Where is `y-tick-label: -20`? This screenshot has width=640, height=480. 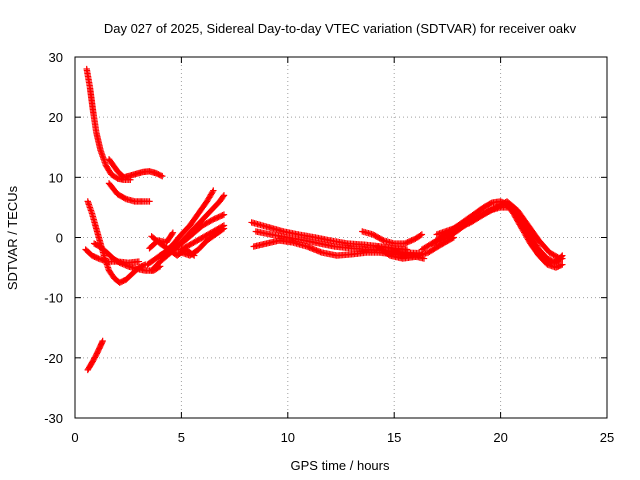 y-tick-label: -20 is located at coordinates (53, 358).